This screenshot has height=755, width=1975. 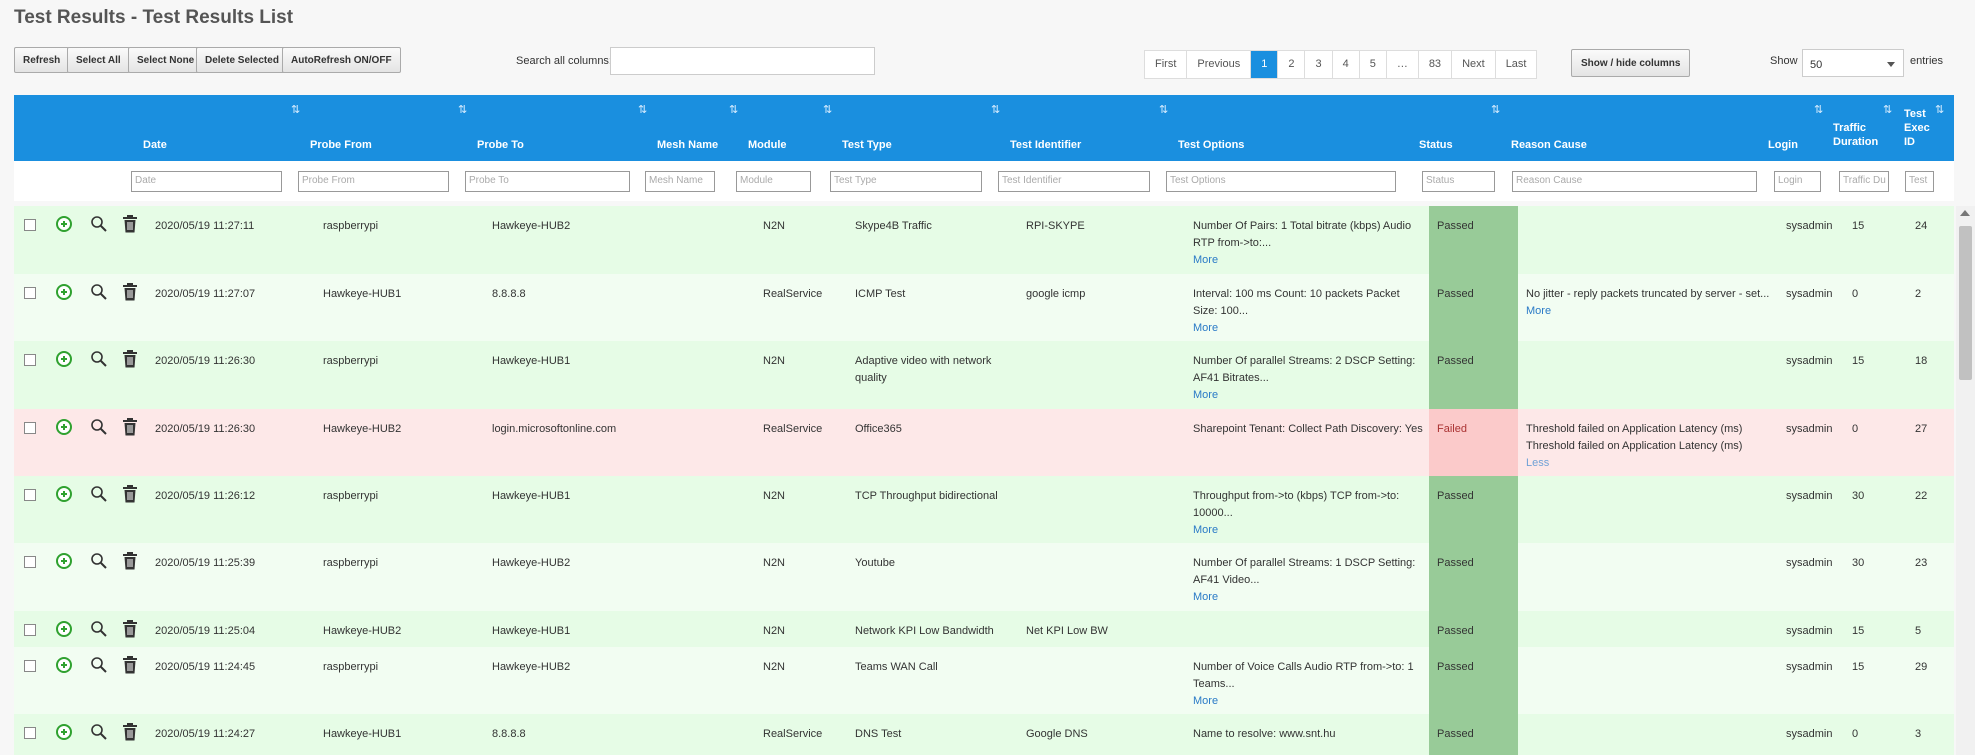 I want to click on autorefresh-toggle-button: AutoRefresh ON/OFF, so click(x=341, y=60).